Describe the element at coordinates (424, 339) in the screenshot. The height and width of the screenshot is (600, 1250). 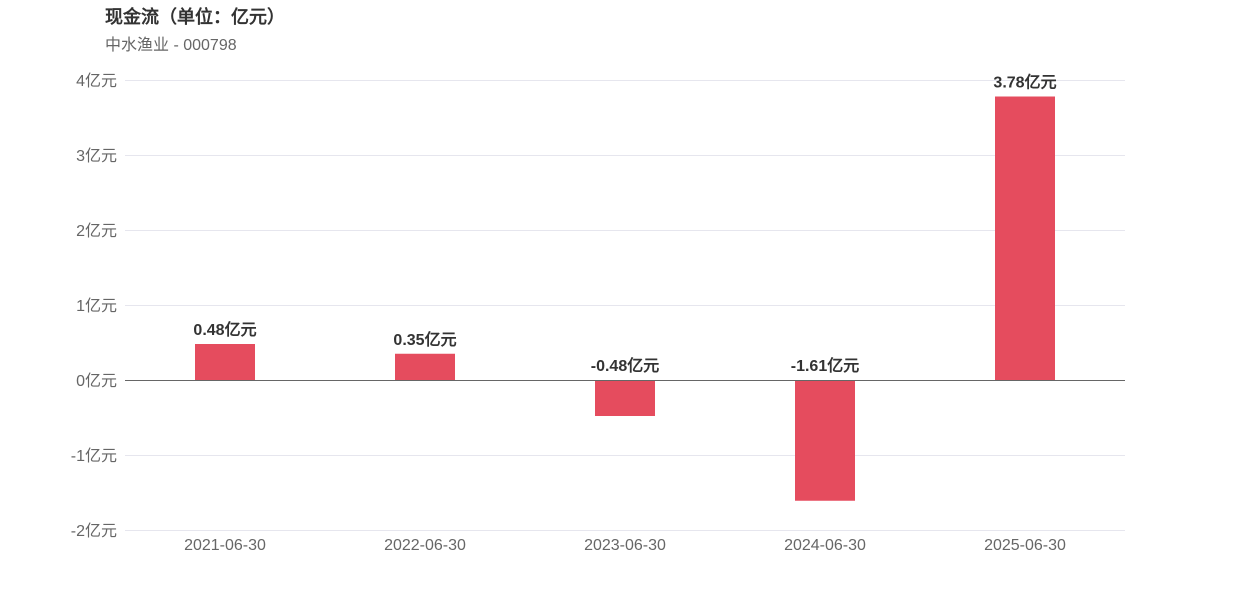
I see `data-label: 0.35亿元` at that location.